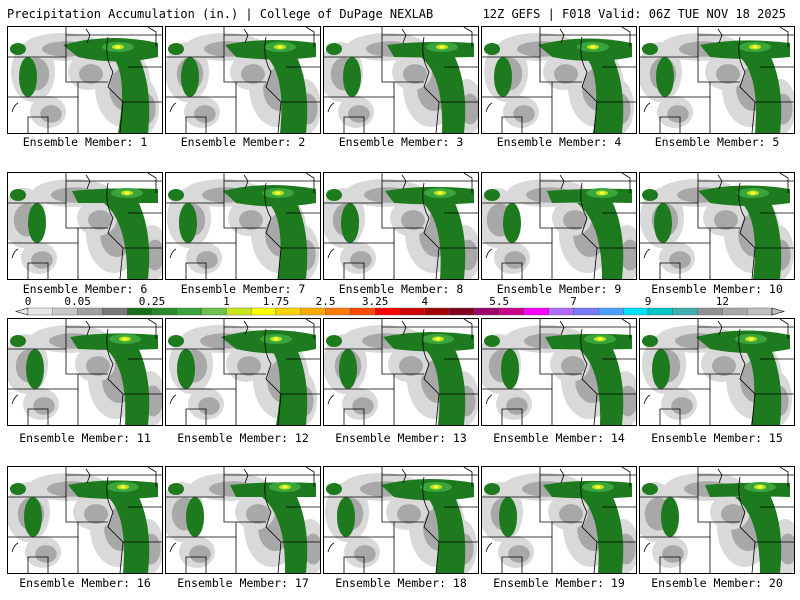 The height and width of the screenshot is (600, 800). Describe the element at coordinates (243, 583) in the screenshot. I see `member-label-17: Ensemble Member: 17` at that location.